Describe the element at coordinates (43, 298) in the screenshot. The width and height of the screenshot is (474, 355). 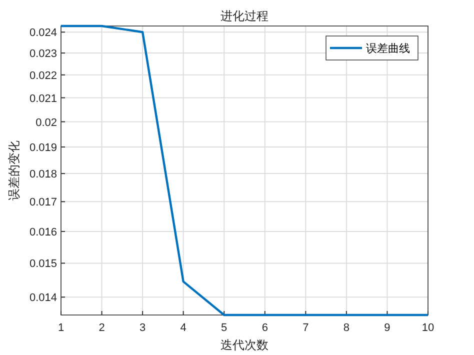
I see `y-tick-label: 0.014` at that location.